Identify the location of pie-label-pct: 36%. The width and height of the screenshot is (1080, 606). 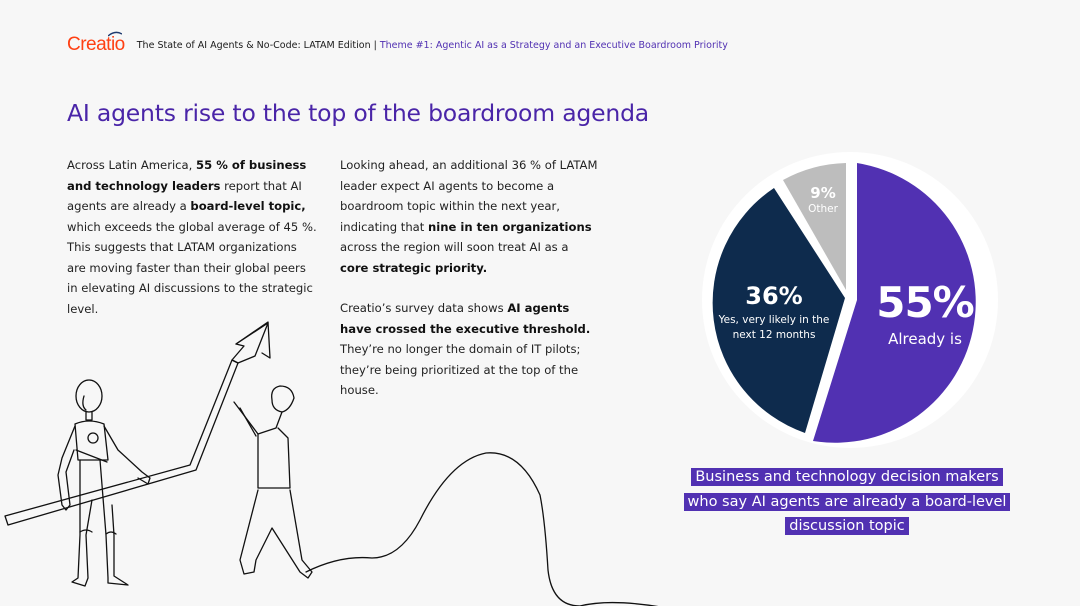
(774, 296).